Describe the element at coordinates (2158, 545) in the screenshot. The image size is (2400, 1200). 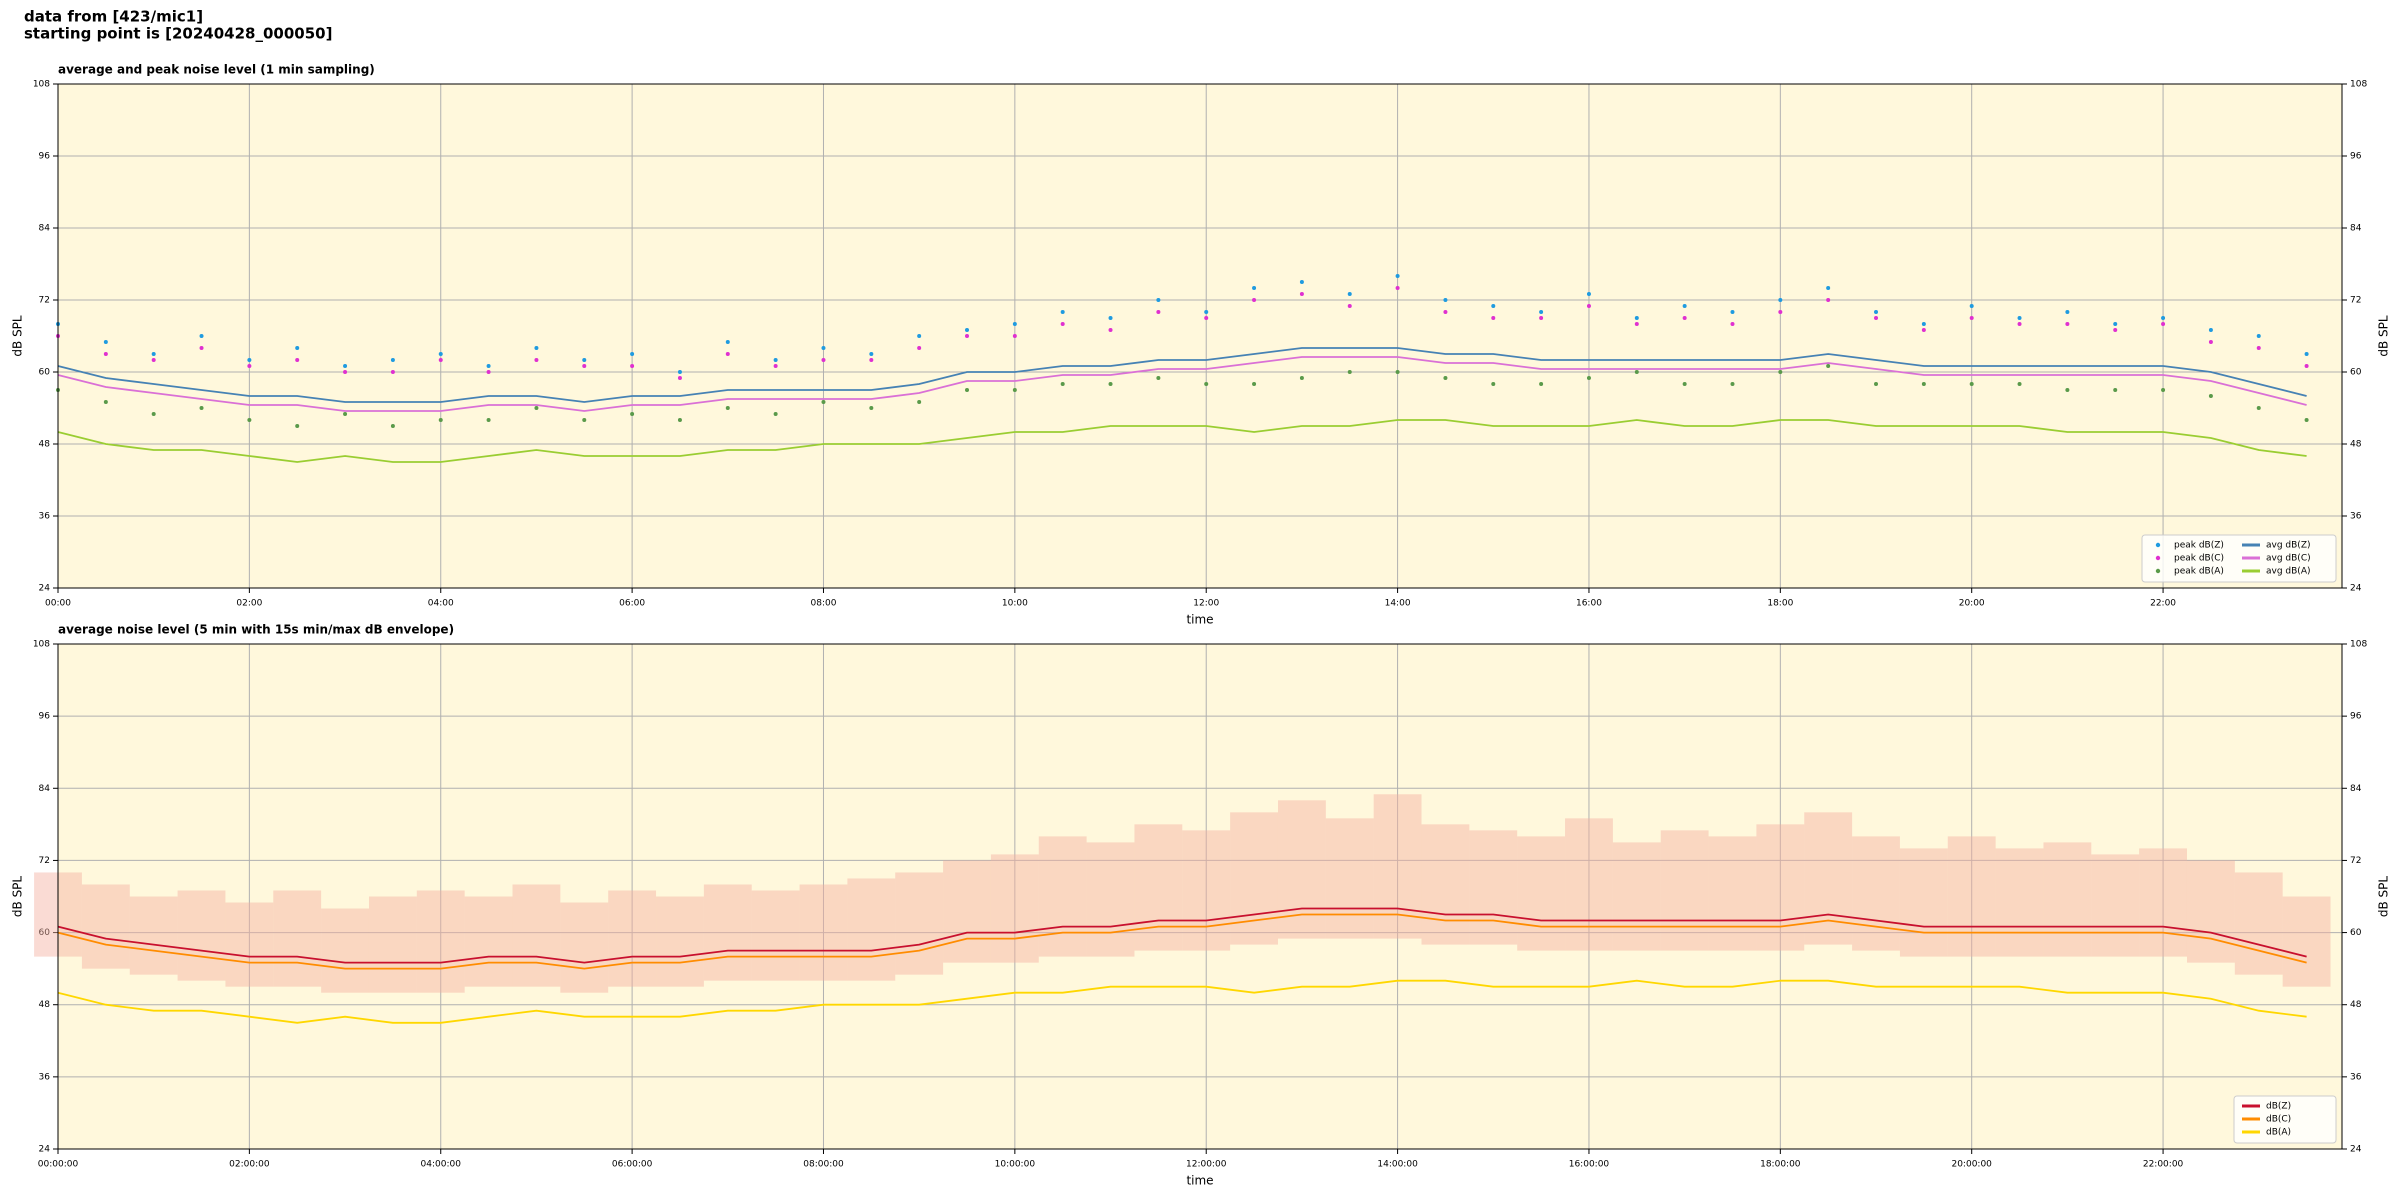
I see `legend-marker` at that location.